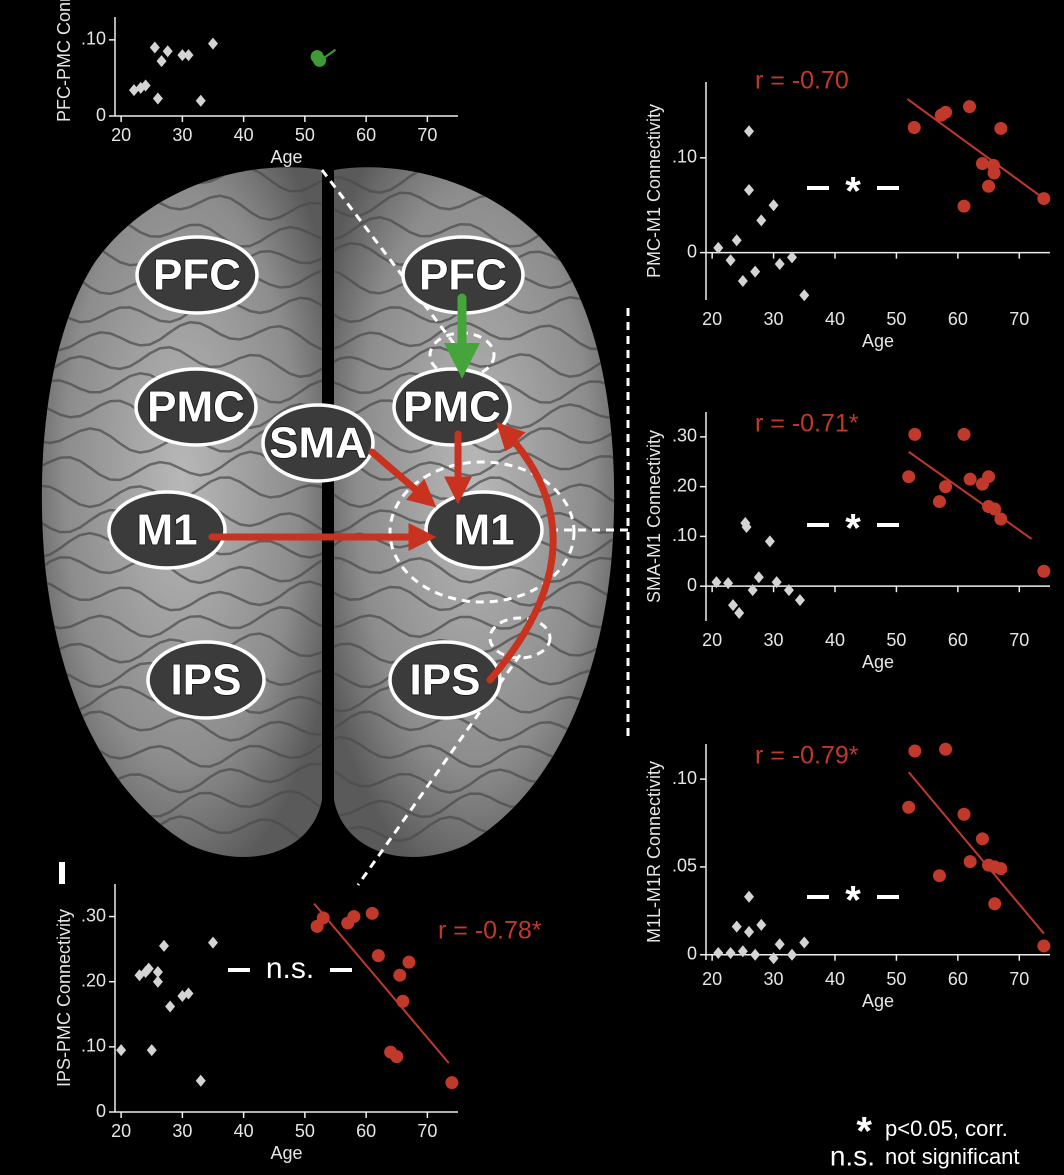  Describe the element at coordinates (62, 873) in the screenshot. I see `mark` at that location.